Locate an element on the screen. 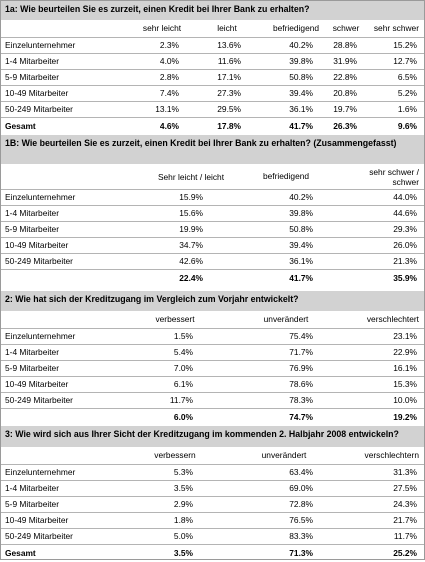  col-header: verschlechtern is located at coordinates (391, 455).